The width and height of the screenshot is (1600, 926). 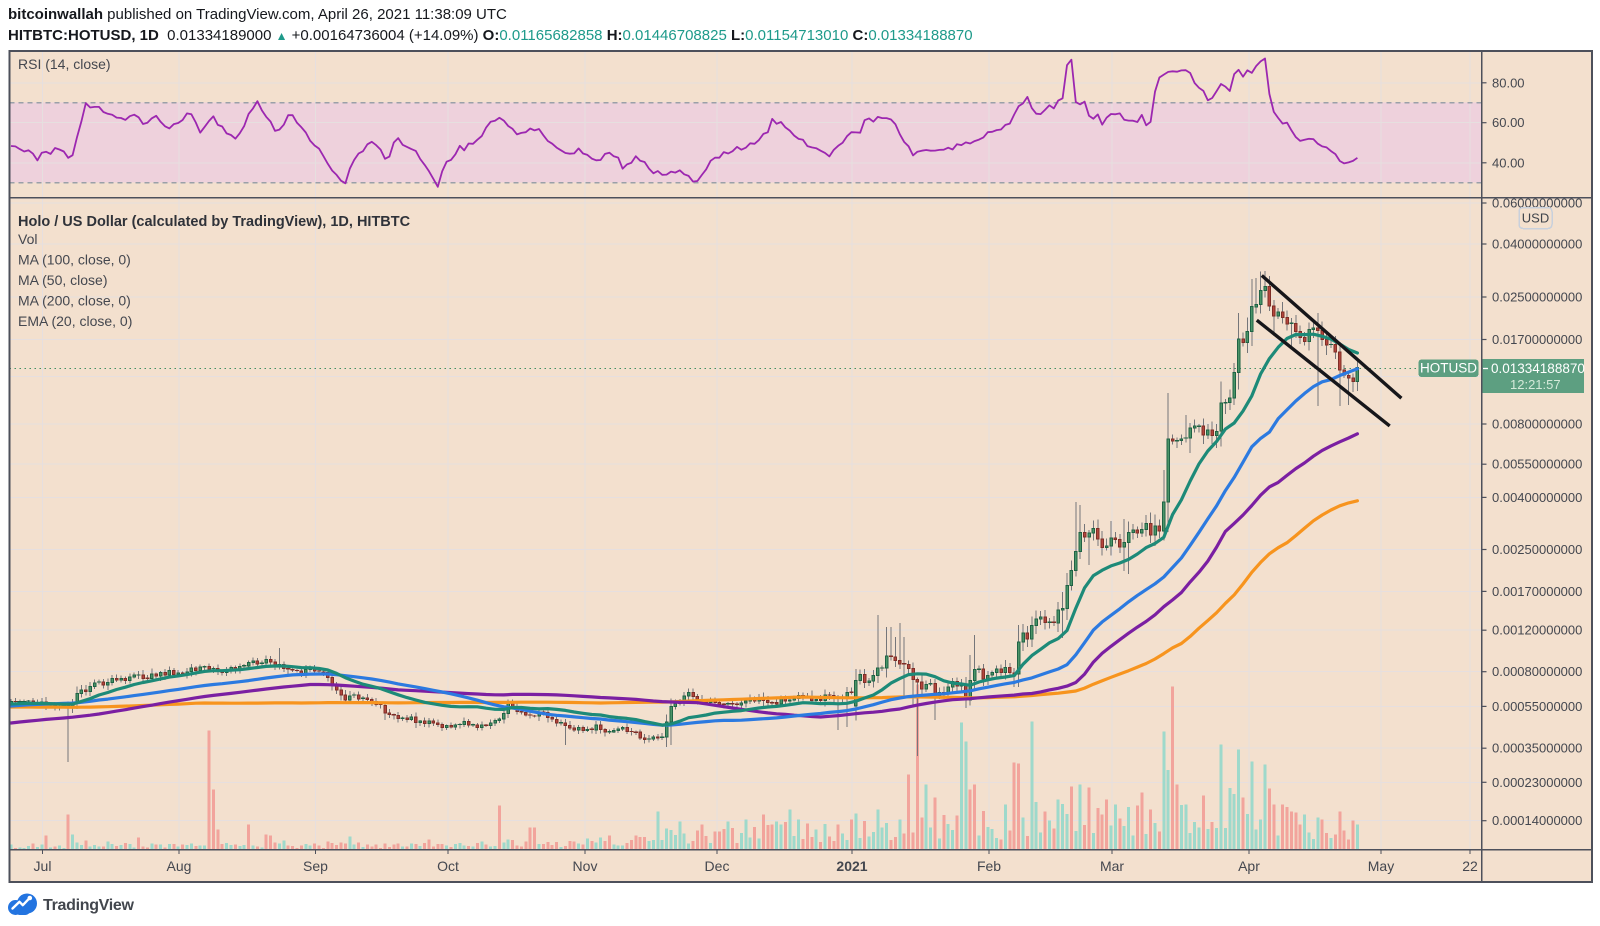 What do you see at coordinates (1537, 339) in the screenshot?
I see `svg-text: 0.01700000000` at bounding box center [1537, 339].